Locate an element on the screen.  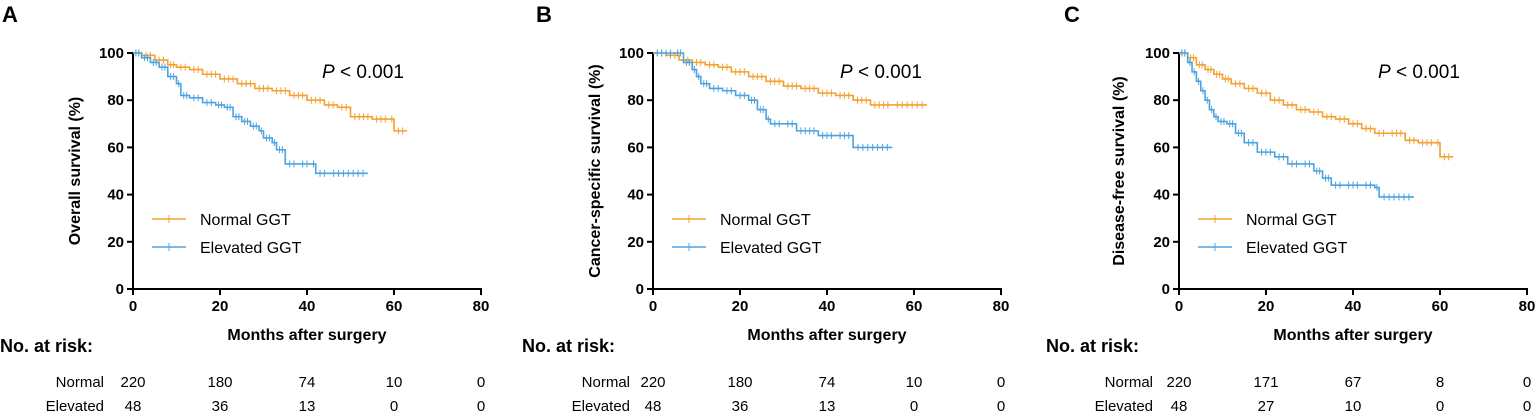
risk-value: 36 is located at coordinates (740, 405).